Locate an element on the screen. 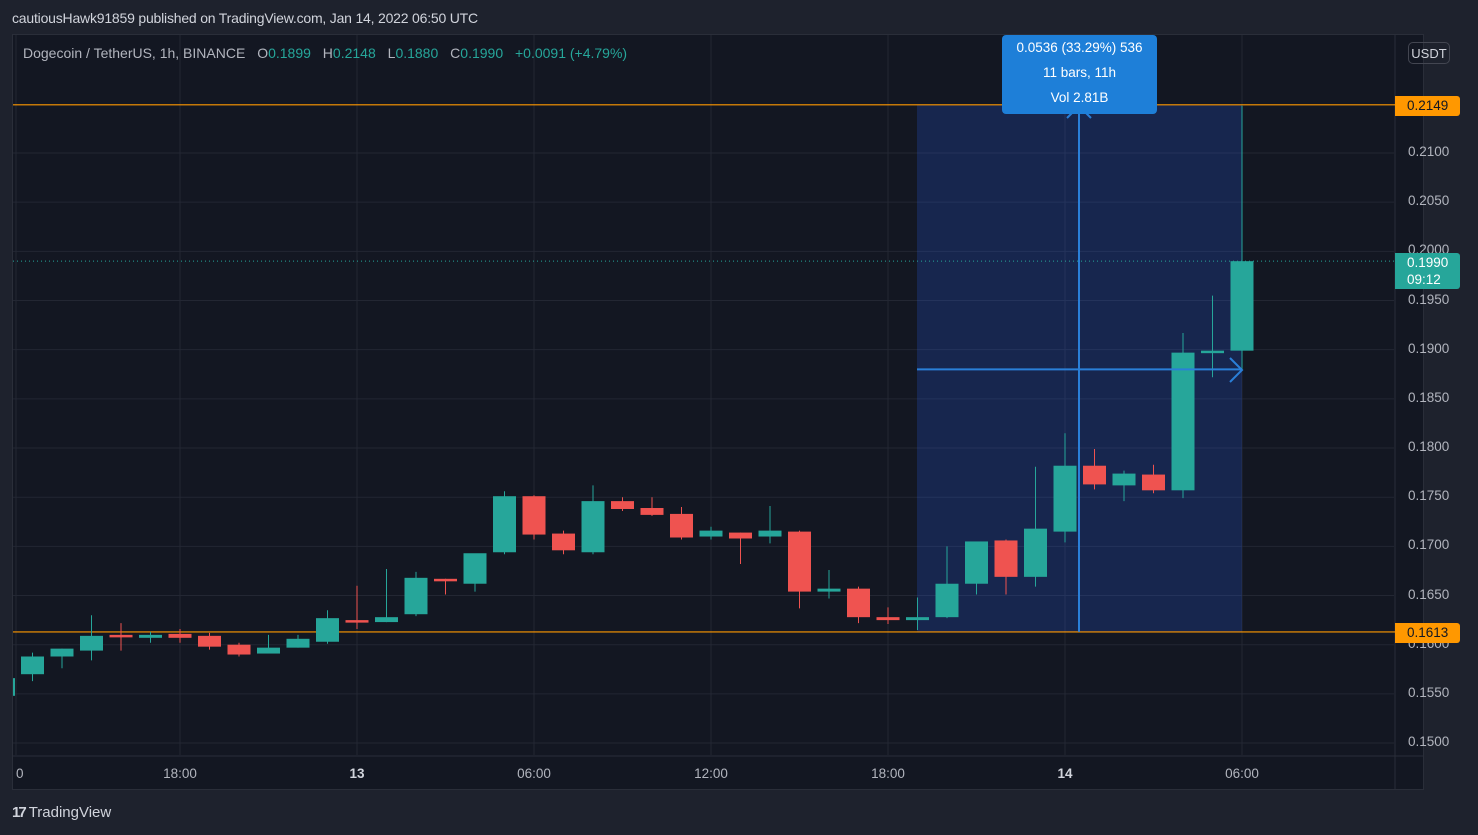 Image resolution: width=1478 pixels, height=835 pixels. price-tick-label: 0.1500 is located at coordinates (1429, 742).